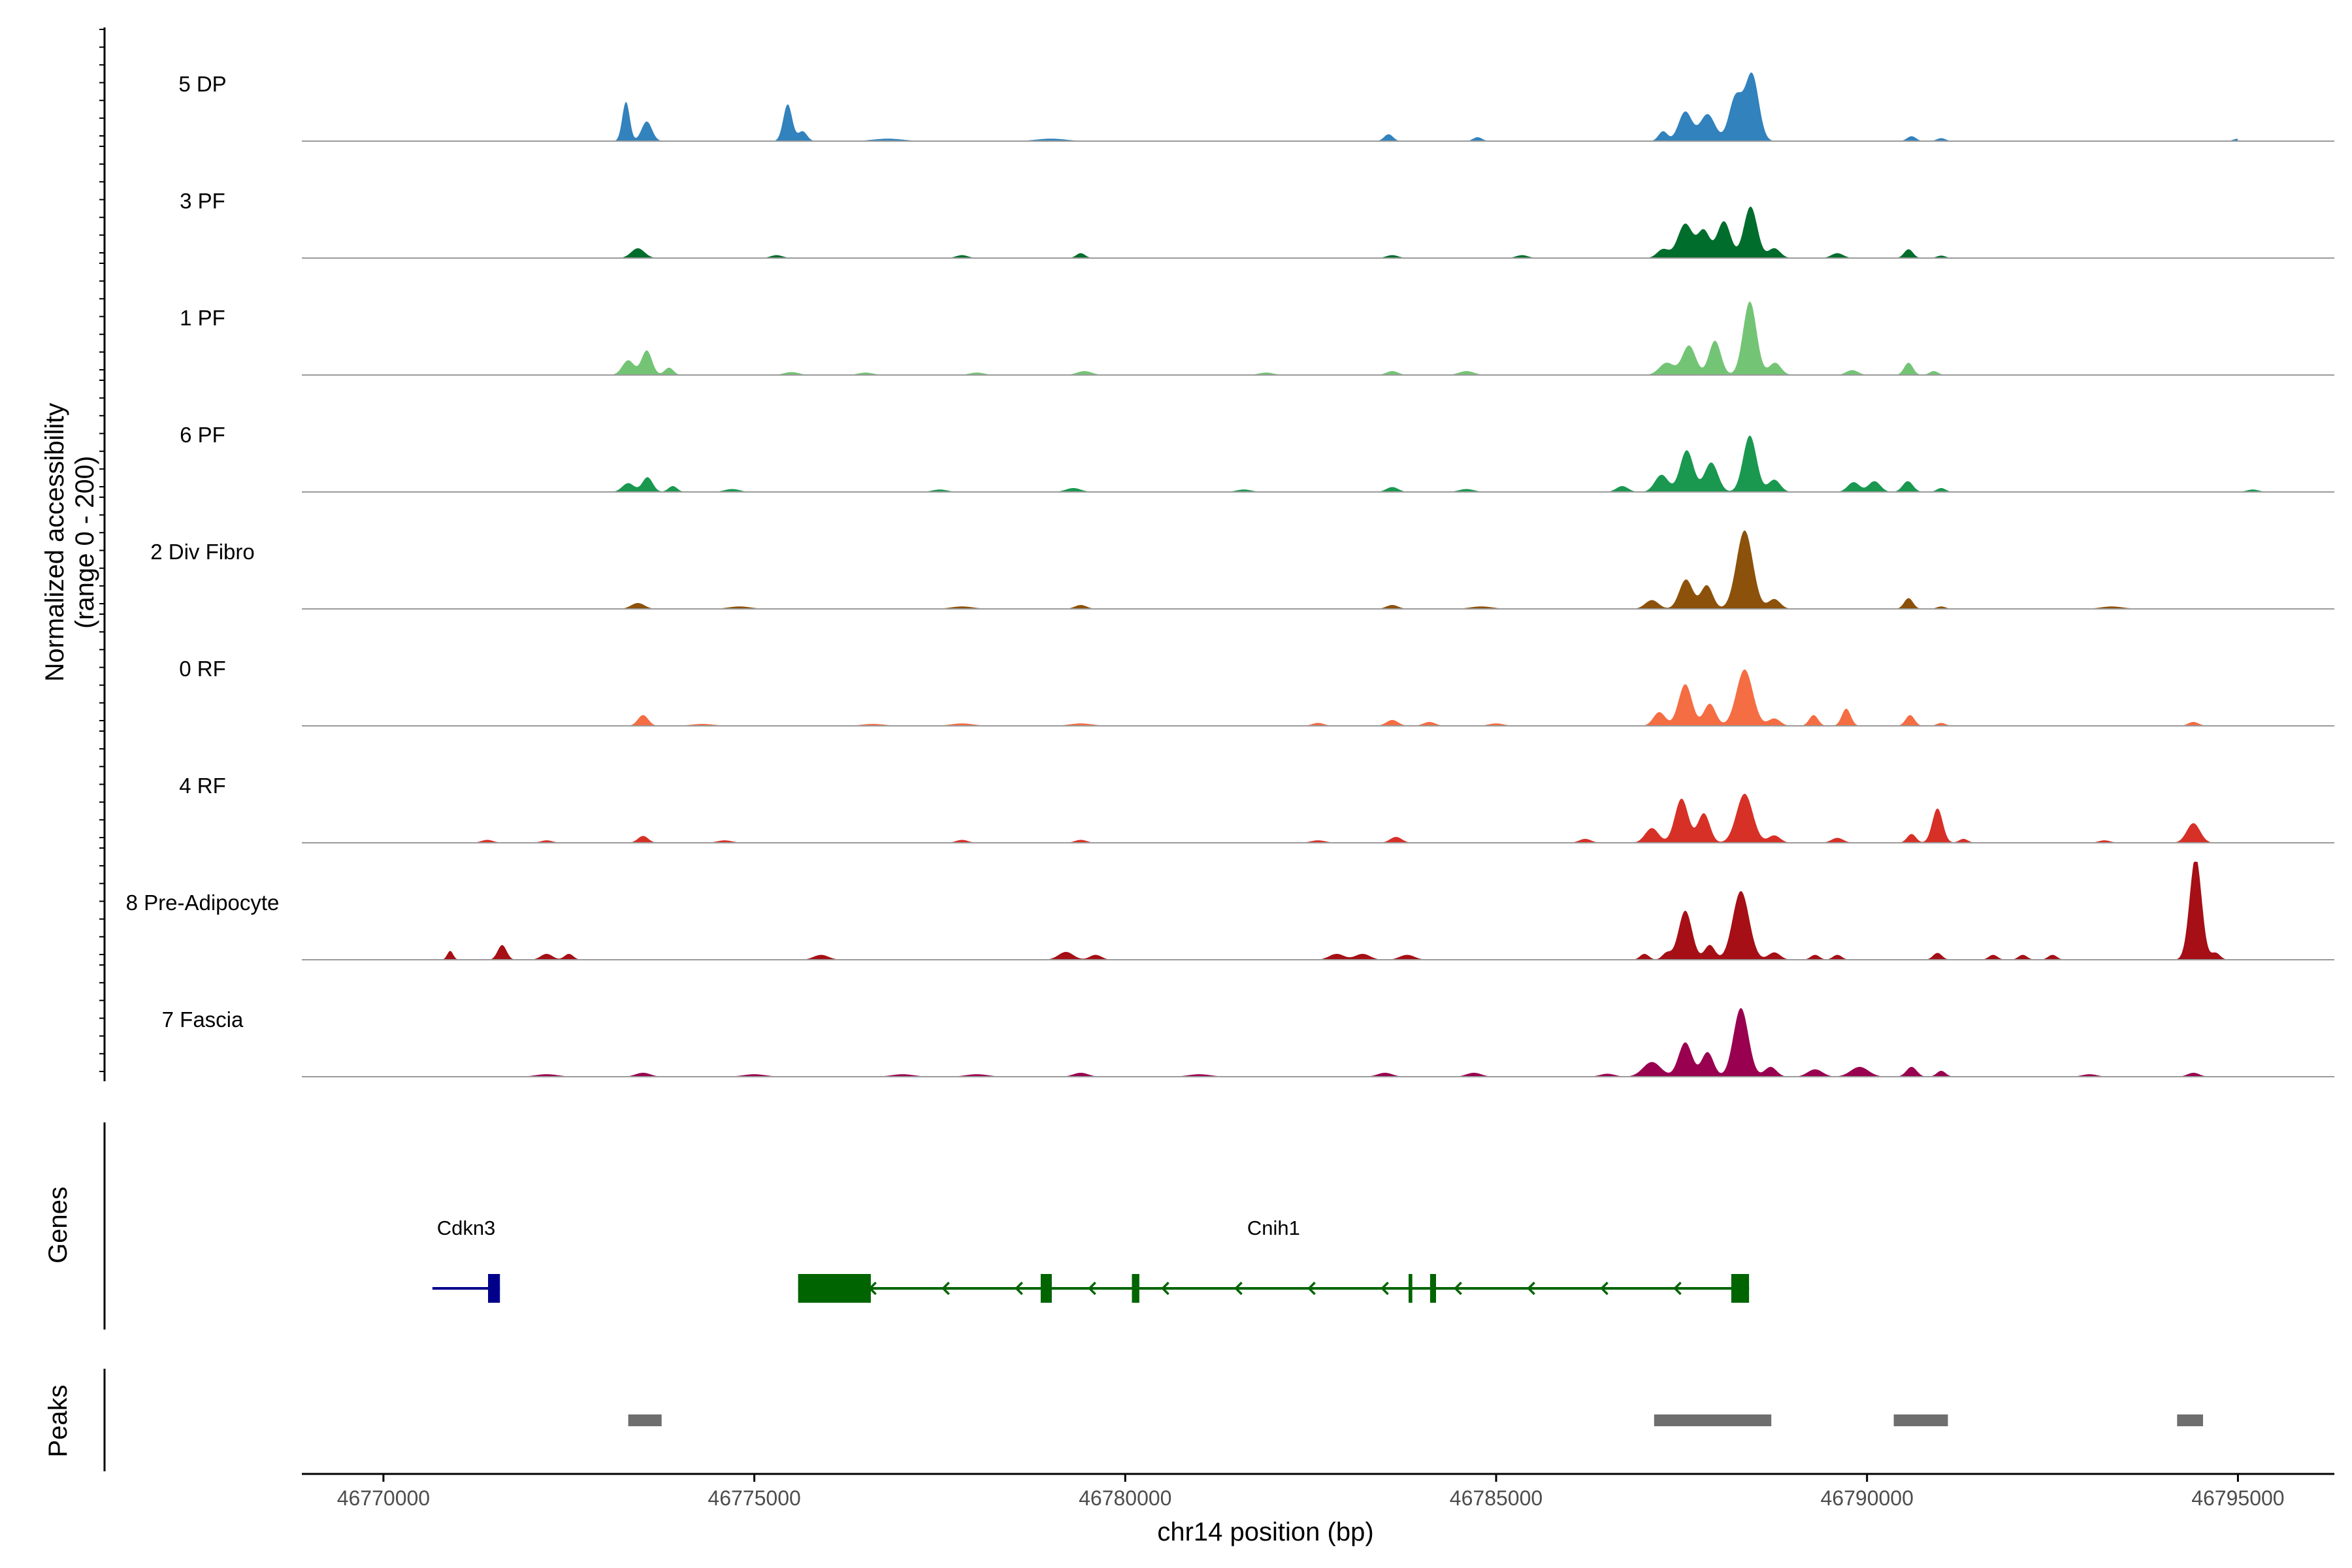 The width and height of the screenshot is (2352, 1568). What do you see at coordinates (55, 542) in the screenshot?
I see `y-axis-title-line-1: Normalized accessibility` at bounding box center [55, 542].